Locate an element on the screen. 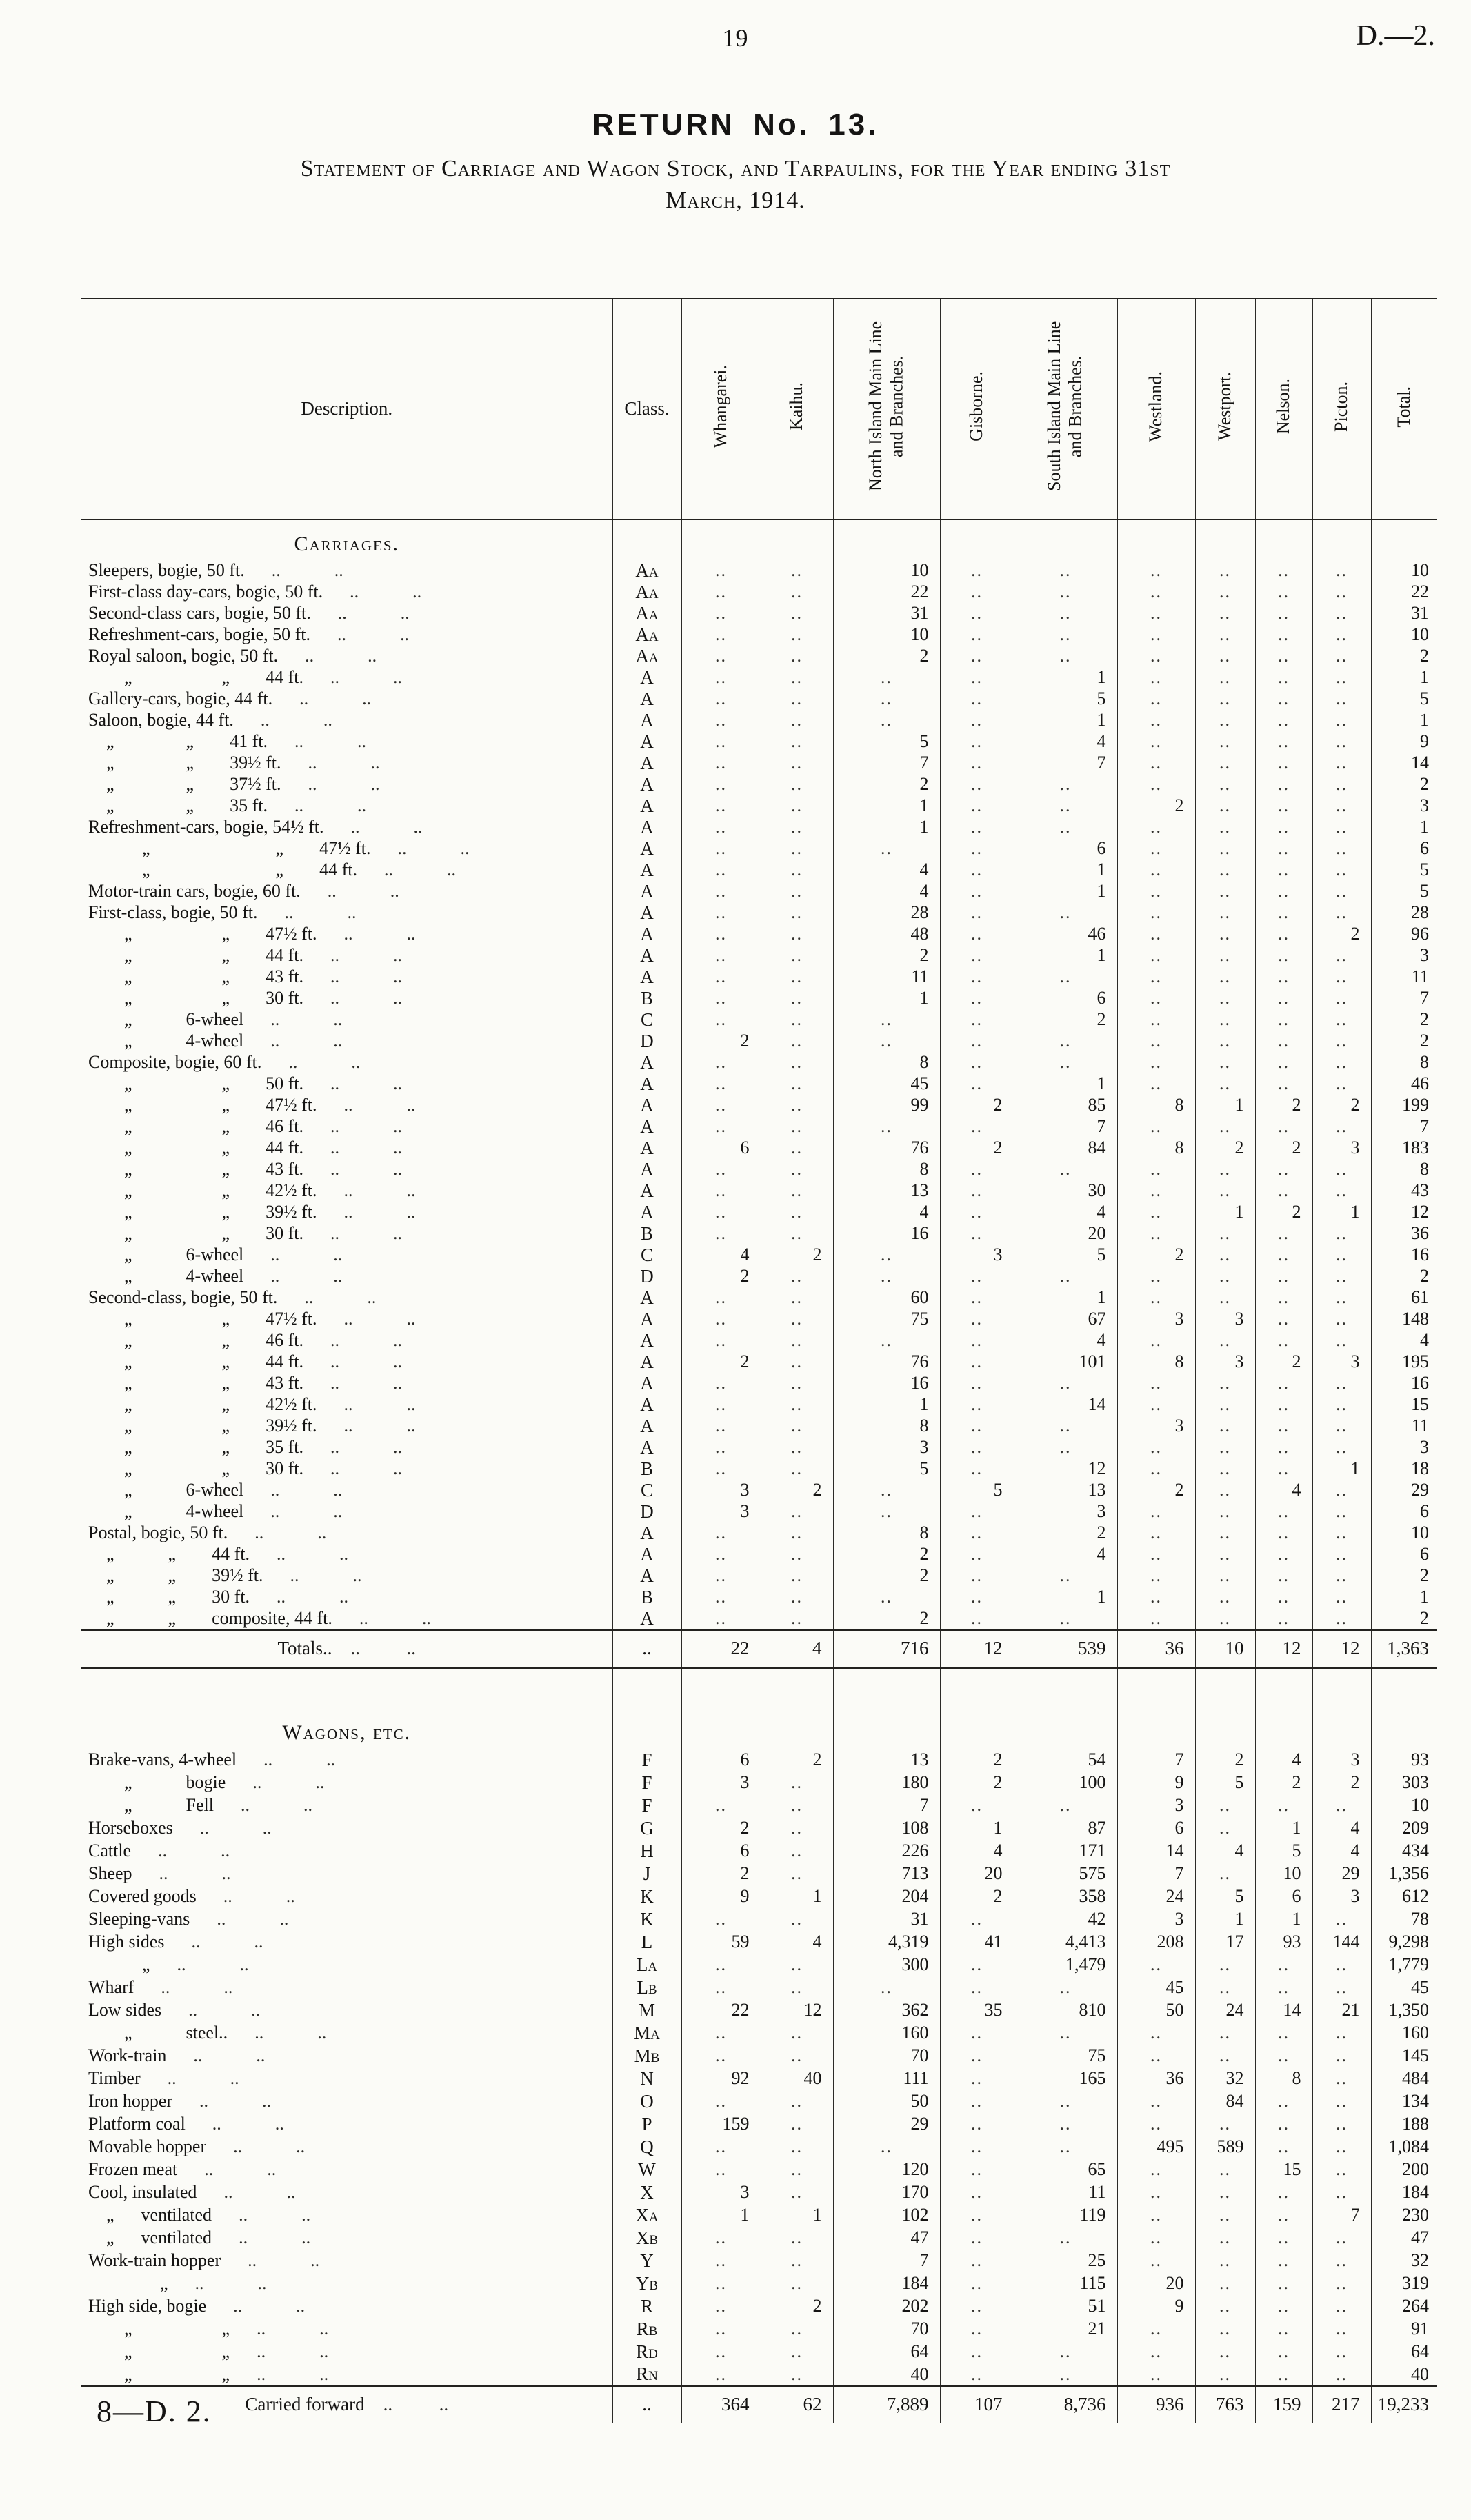 This screenshot has height=2520, width=1471. cell-value: 70 is located at coordinates (886, 2329).